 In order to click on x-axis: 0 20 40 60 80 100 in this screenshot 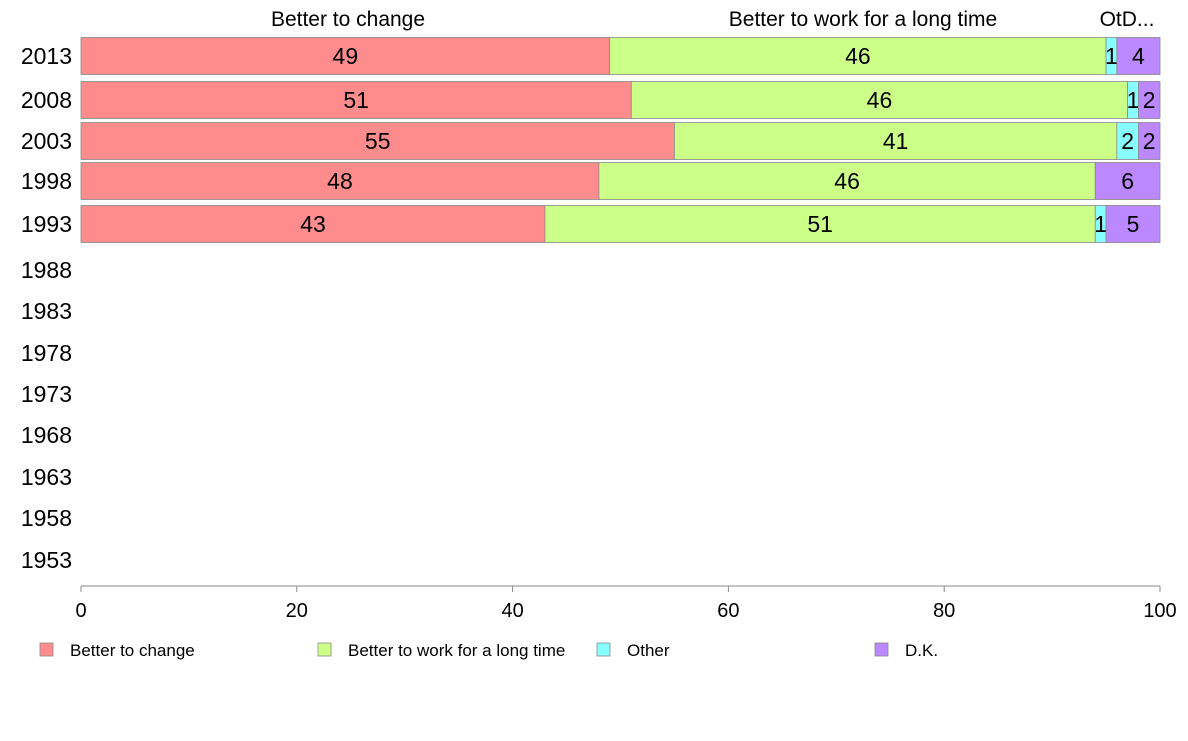, I will do `click(626, 603)`.